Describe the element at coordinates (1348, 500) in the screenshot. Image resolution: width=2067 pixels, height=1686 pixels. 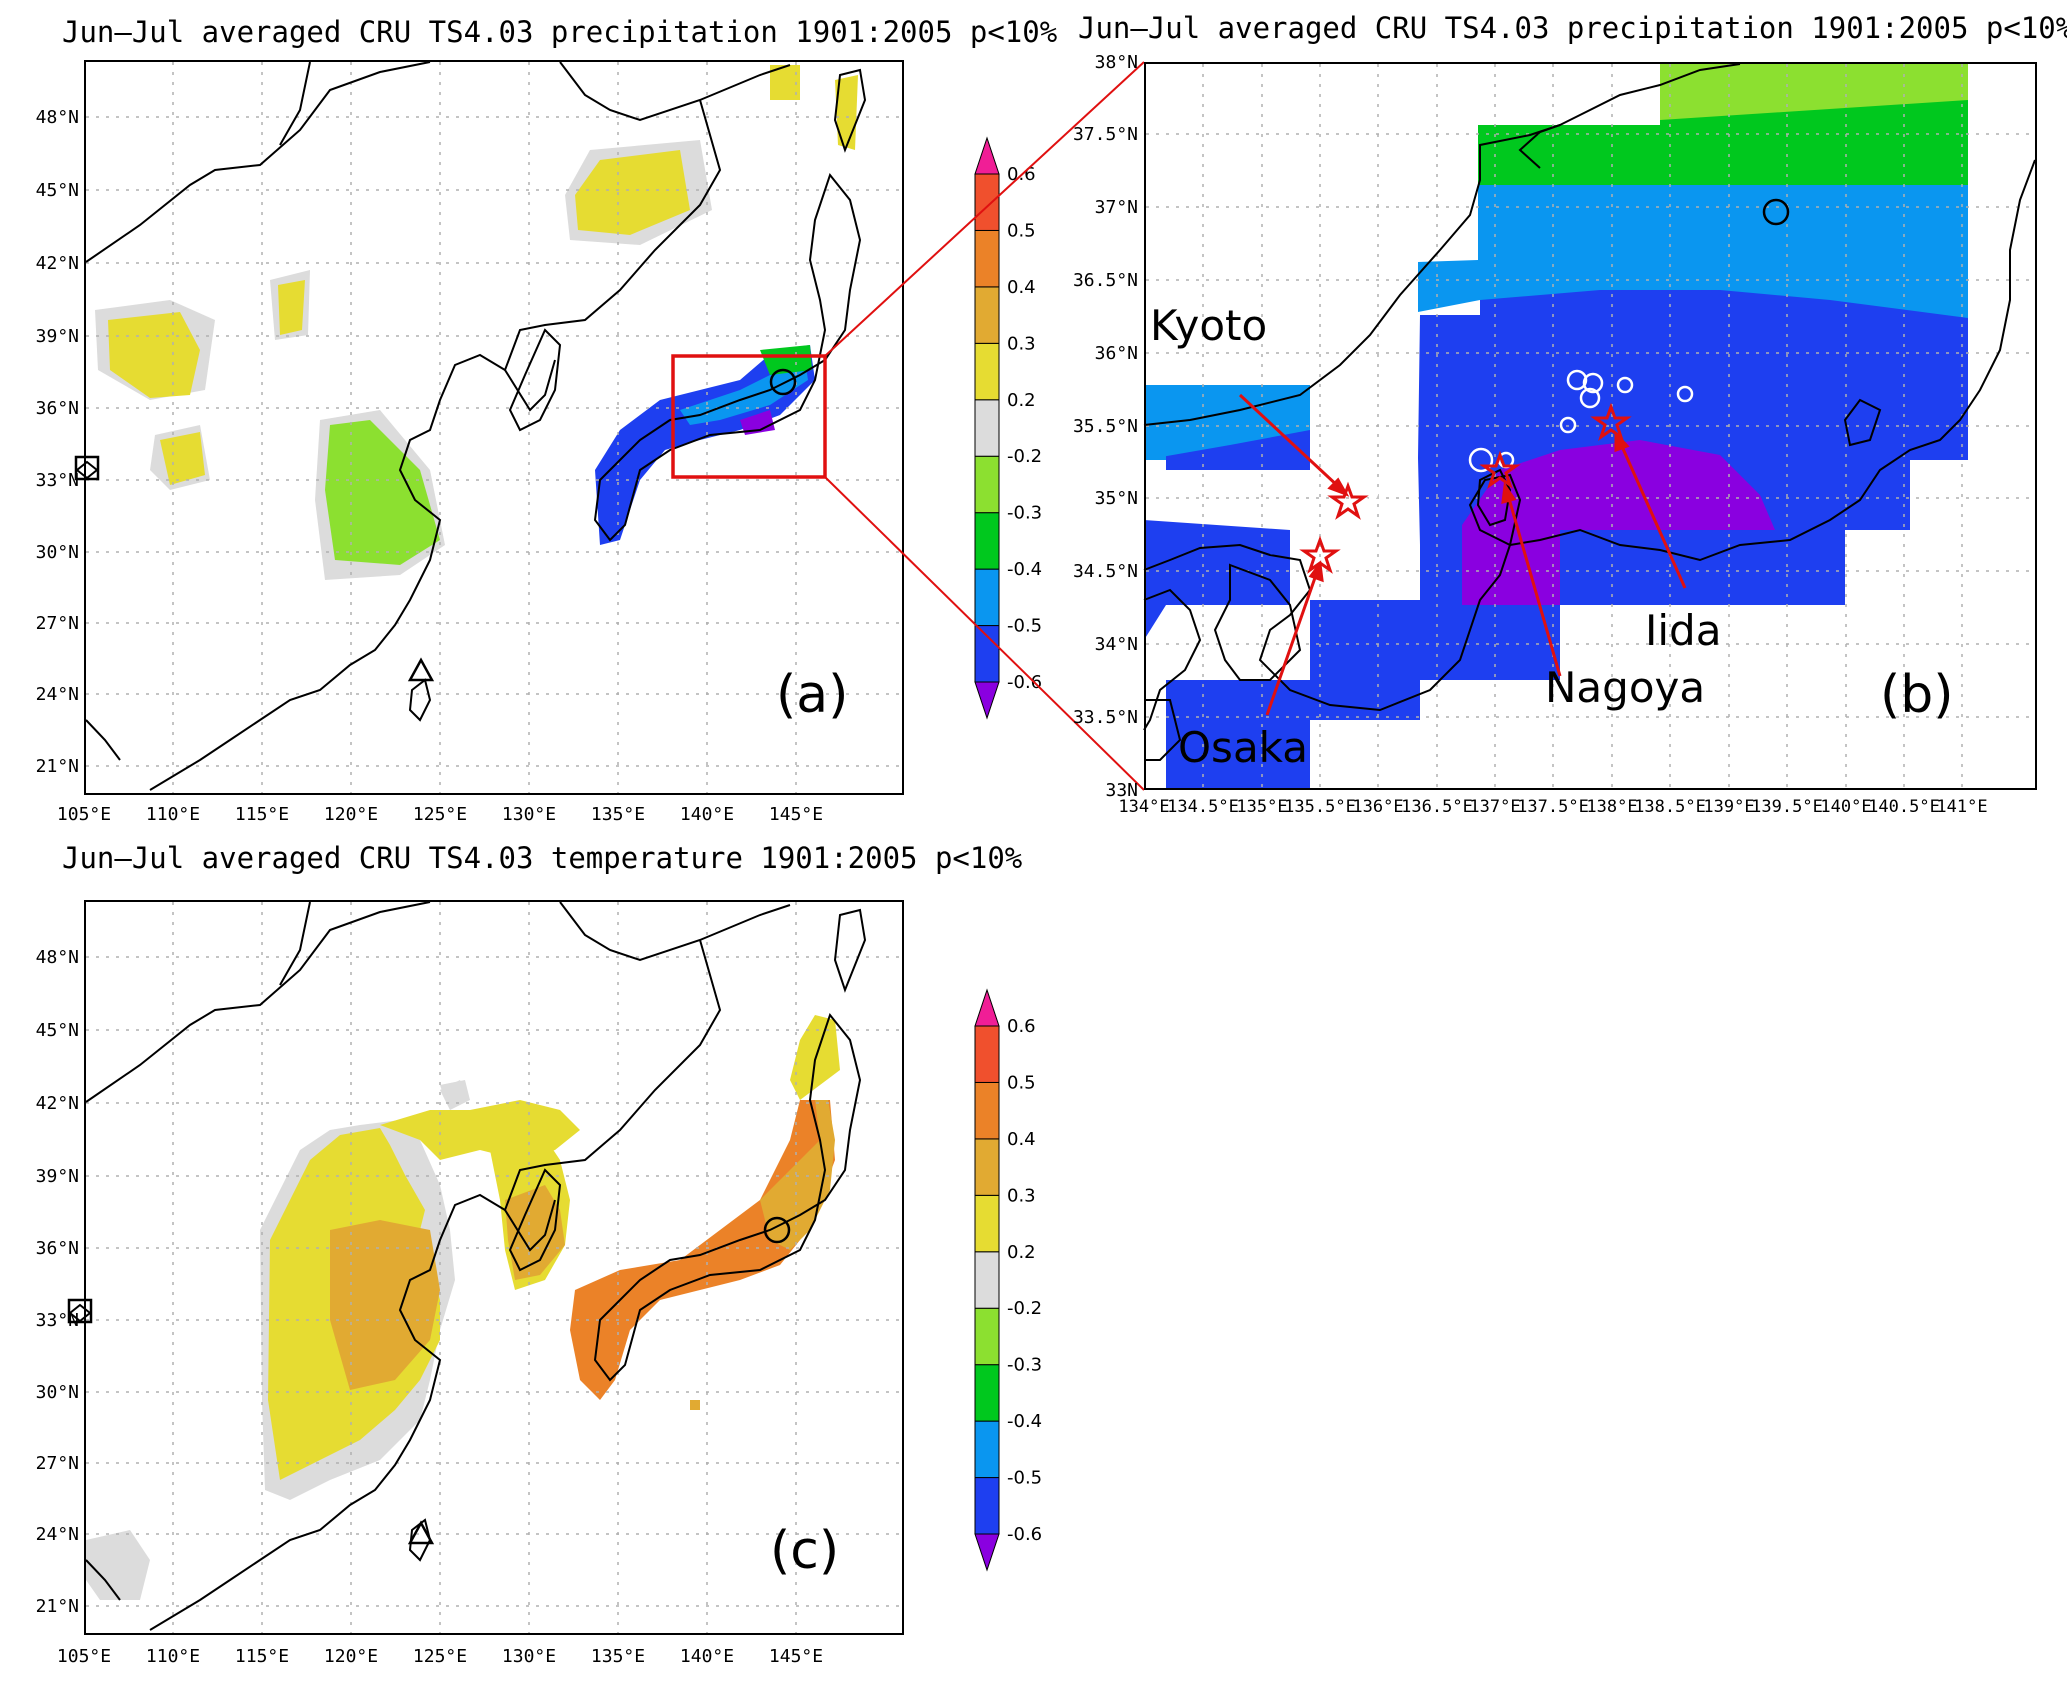
I see `kyoto-star-icon` at that location.